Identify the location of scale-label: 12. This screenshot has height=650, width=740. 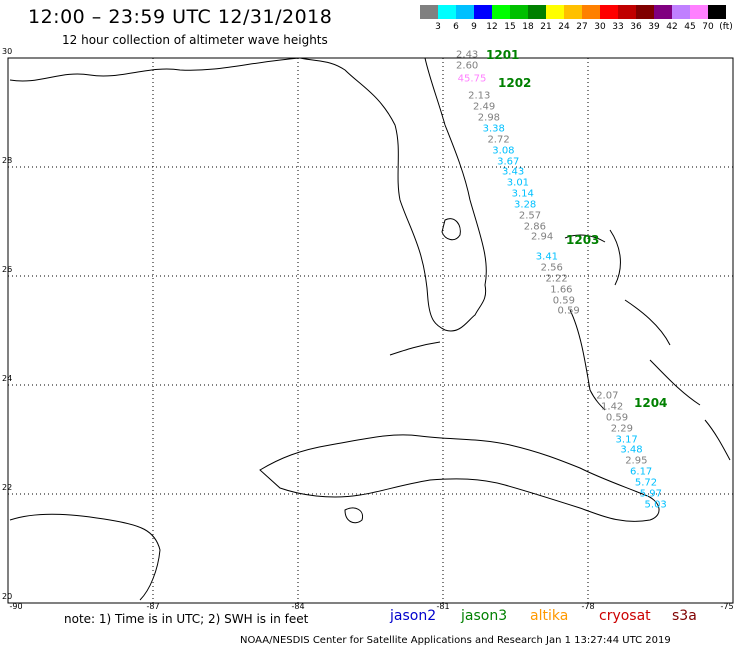
(492, 27).